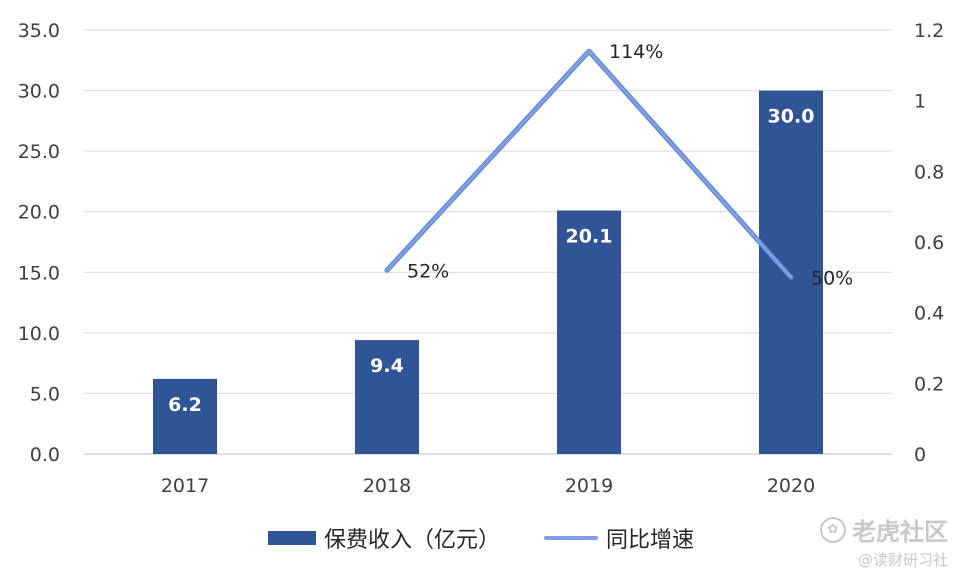 Image resolution: width=962 pixels, height=578 pixels. I want to click on left-axis-tick-label: 20.0, so click(39, 213).